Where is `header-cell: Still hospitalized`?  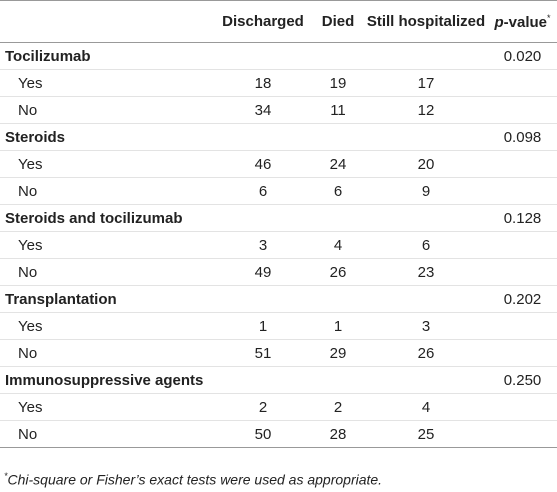
header-cell: Still hospitalized is located at coordinates (426, 21).